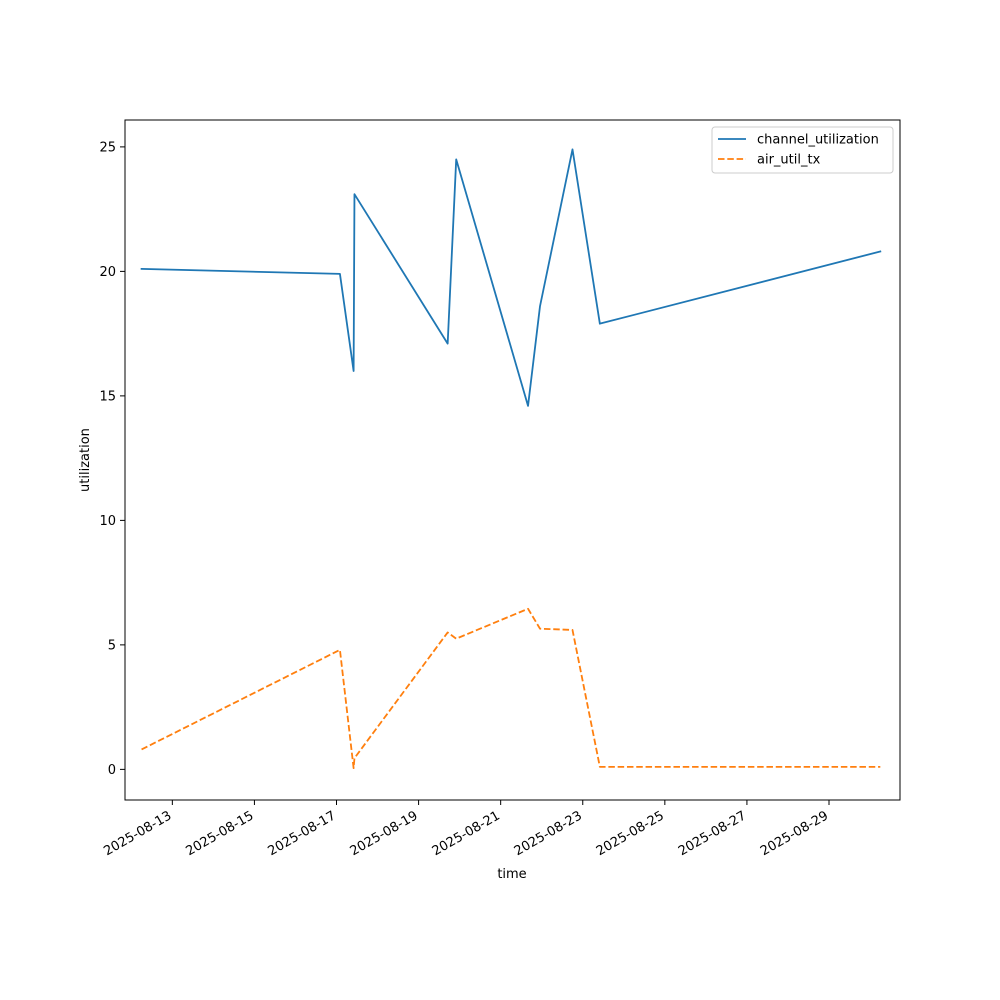  I want to click on legend-label-air_util_tx: air_util_tx, so click(789, 160).